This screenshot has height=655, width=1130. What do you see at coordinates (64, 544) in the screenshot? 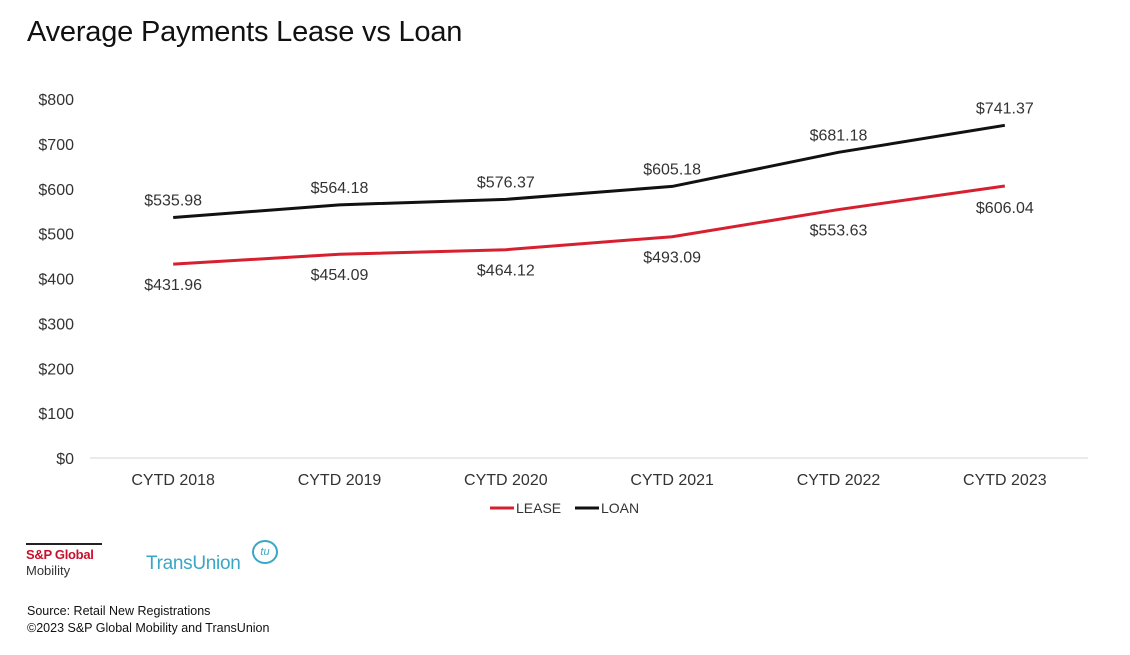
I see `logo-bar` at bounding box center [64, 544].